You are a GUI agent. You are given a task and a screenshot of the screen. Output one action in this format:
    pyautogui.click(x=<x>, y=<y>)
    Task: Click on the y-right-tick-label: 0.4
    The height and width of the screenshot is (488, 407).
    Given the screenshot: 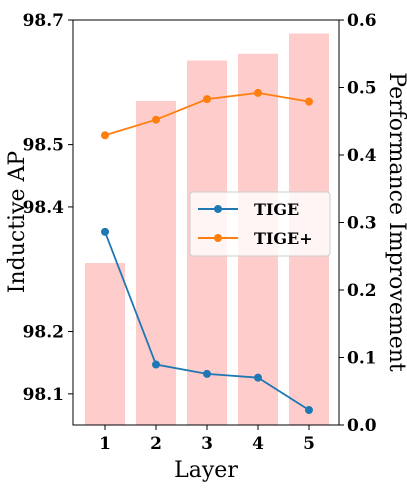 What is the action you would take?
    pyautogui.click(x=362, y=156)
    